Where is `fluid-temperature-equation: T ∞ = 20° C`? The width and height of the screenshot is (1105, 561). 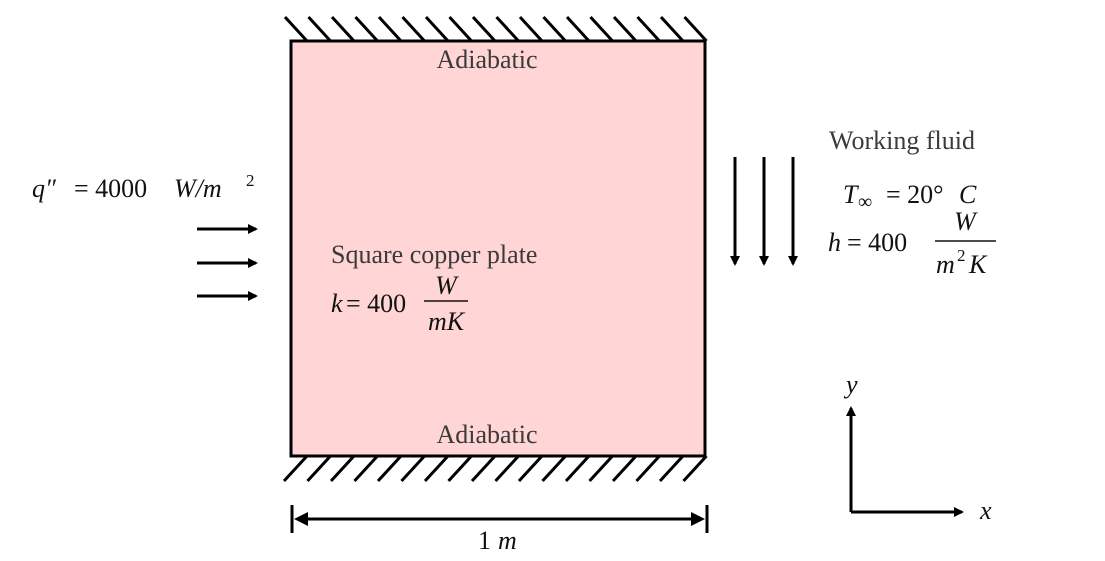
fluid-temperature-equation: T ∞ = 20° C is located at coordinates (910, 196).